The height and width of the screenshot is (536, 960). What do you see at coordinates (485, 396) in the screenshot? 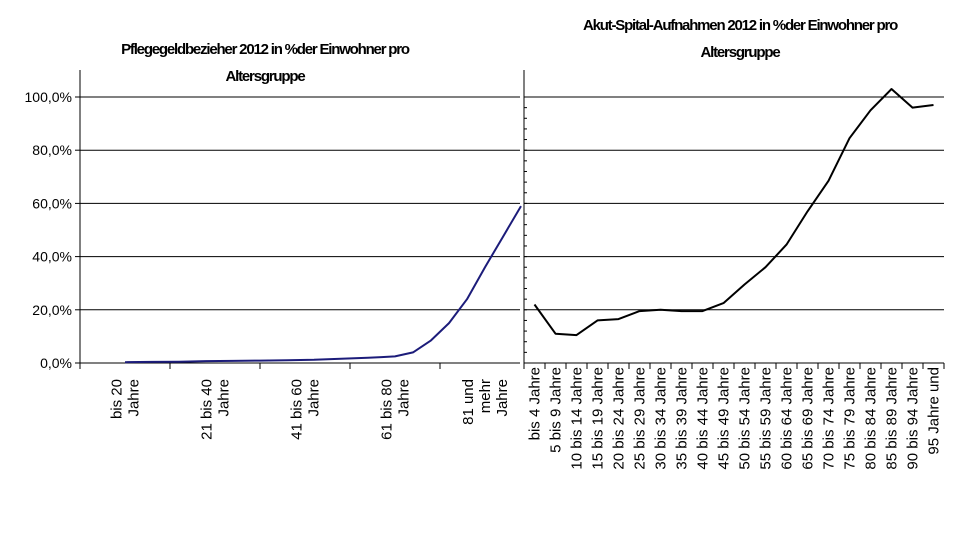
I see `left-x-tick-label: mehr` at bounding box center [485, 396].